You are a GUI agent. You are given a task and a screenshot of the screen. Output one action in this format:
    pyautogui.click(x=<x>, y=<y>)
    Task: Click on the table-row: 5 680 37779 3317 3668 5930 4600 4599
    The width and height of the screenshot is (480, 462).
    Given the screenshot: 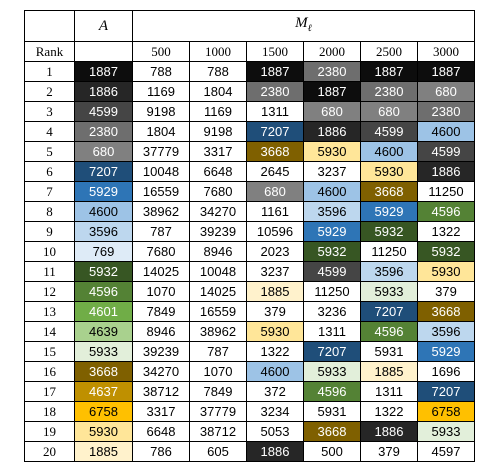 What is the action you would take?
    pyautogui.click(x=249, y=151)
    